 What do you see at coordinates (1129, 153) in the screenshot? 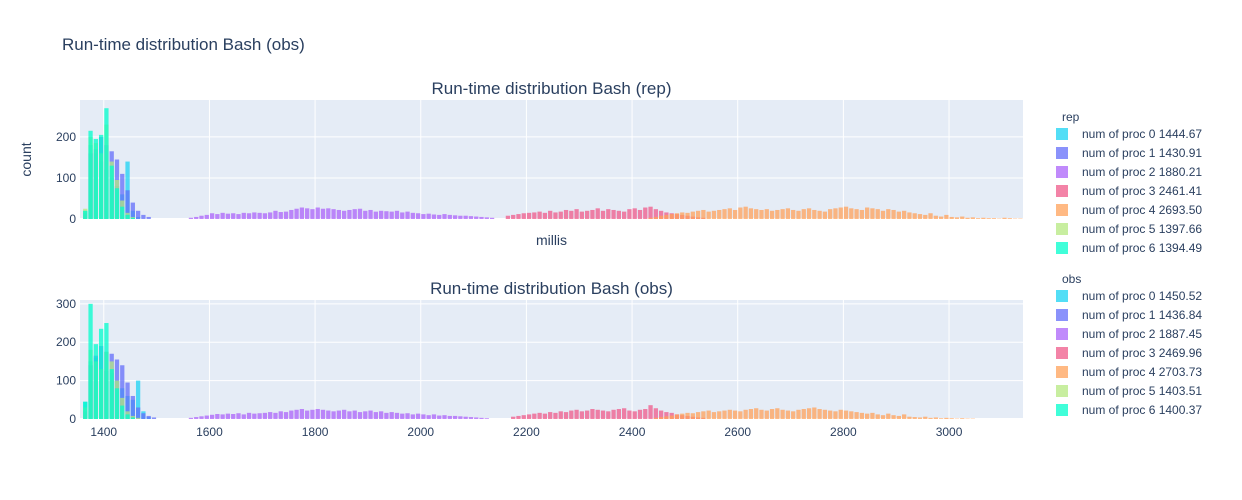
I see `legend-item: num of proc 1 1430.91` at bounding box center [1129, 153].